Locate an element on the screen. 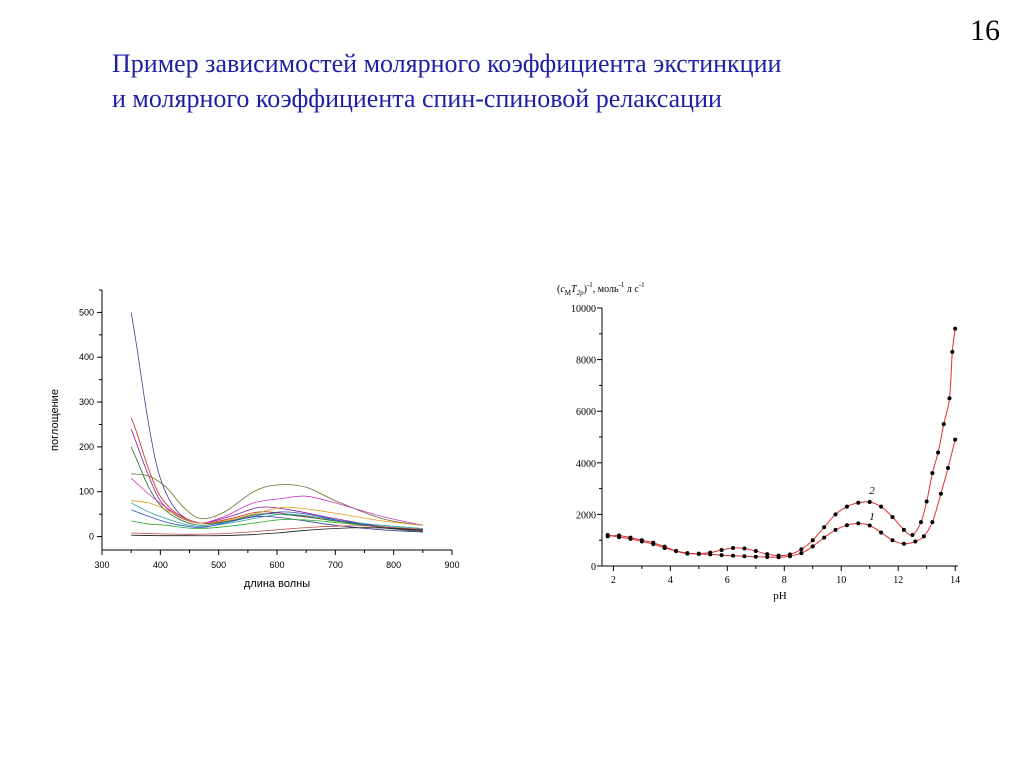 The width and height of the screenshot is (1024, 768). y-tick-label: 2000 is located at coordinates (586, 515).